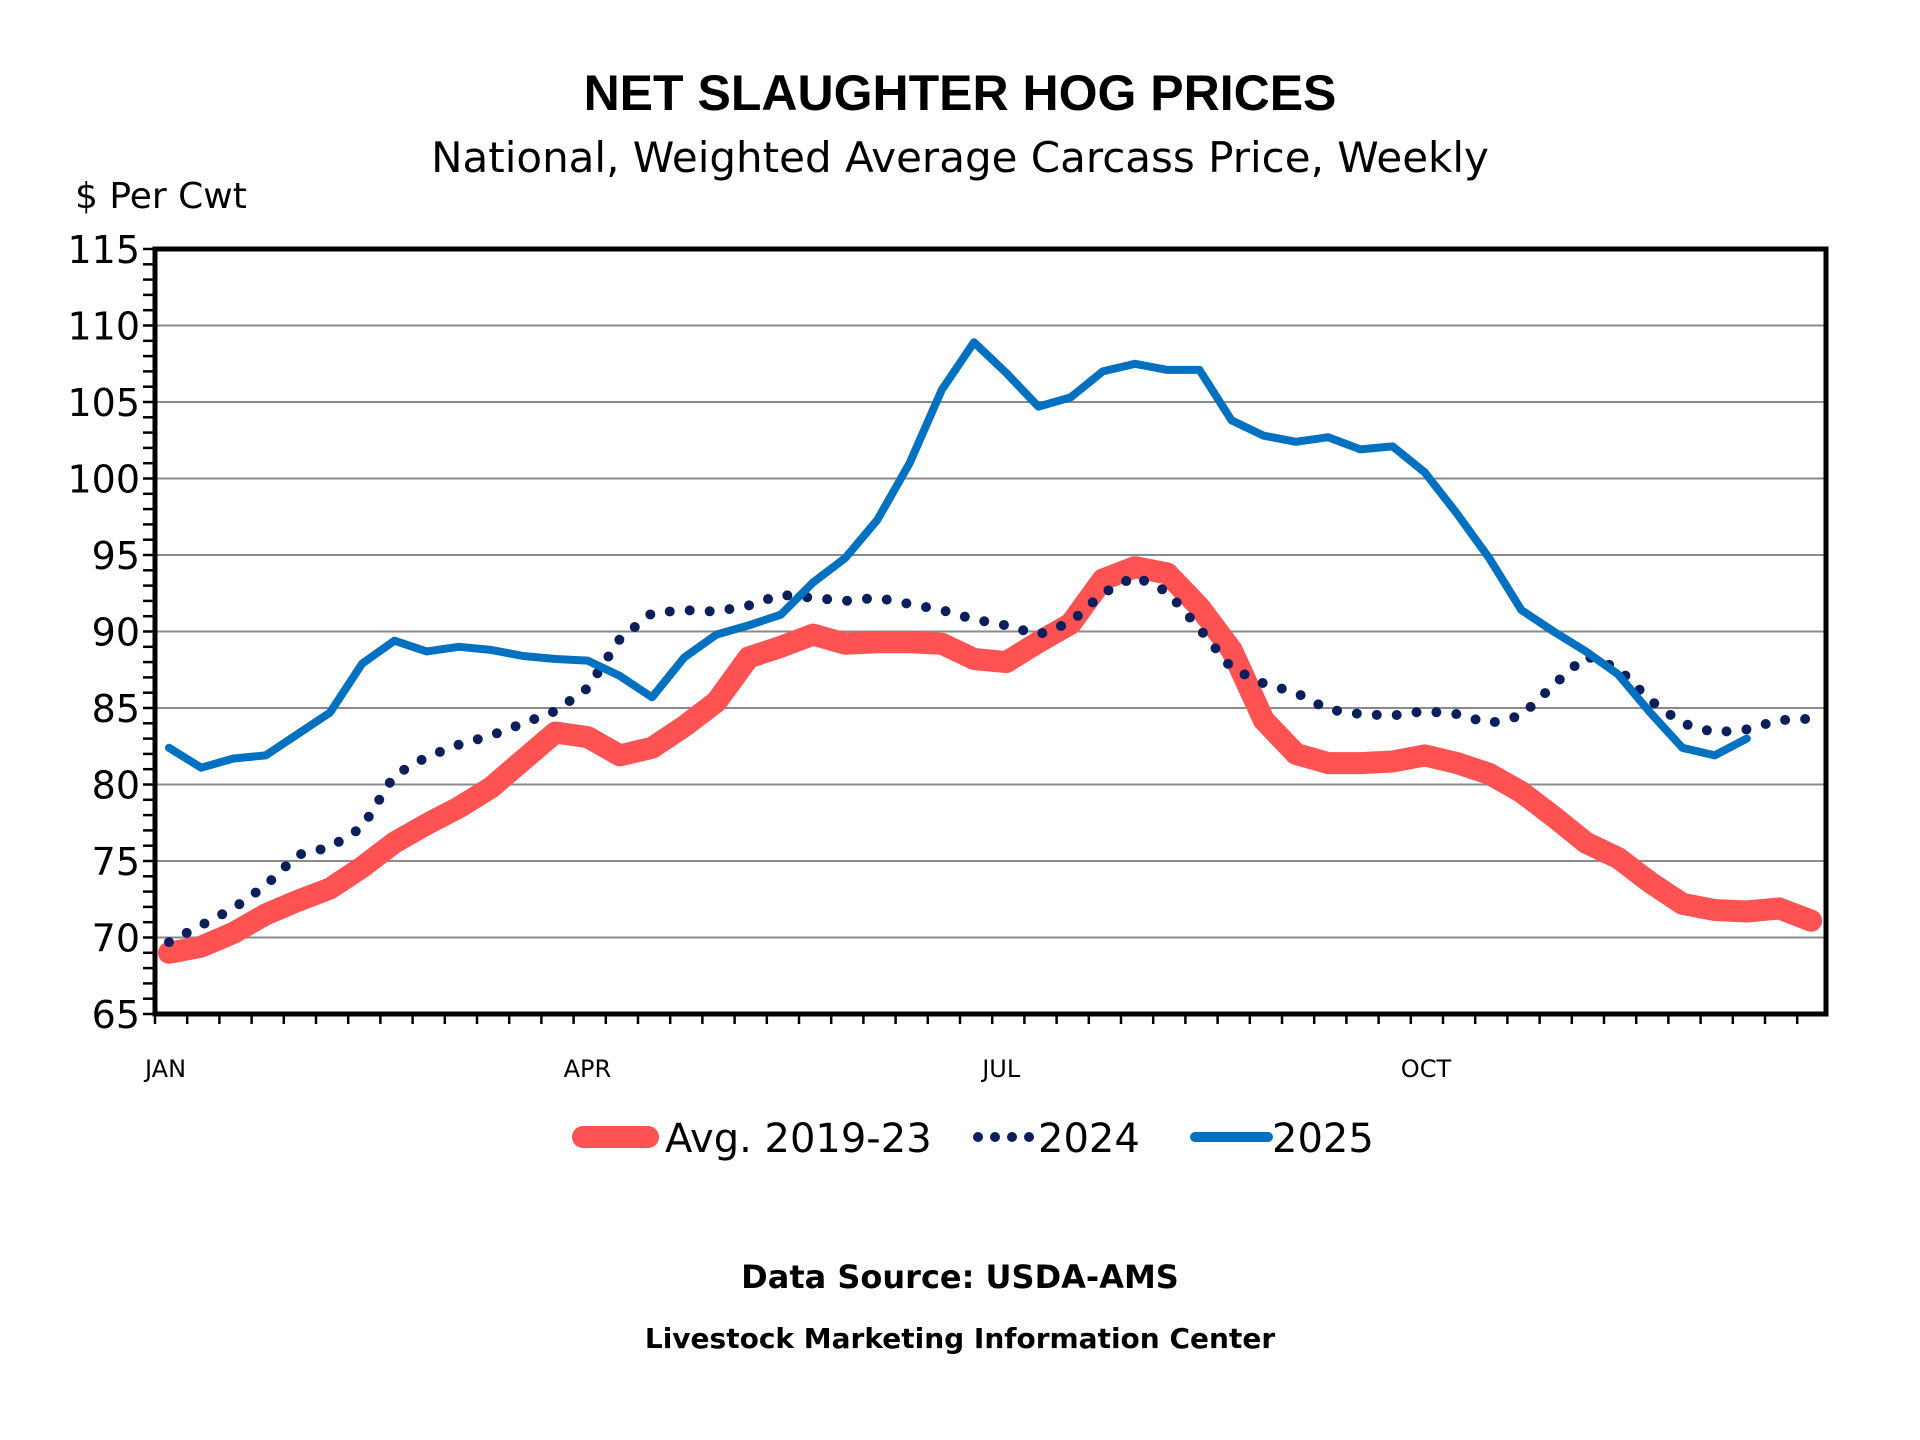 The width and height of the screenshot is (1920, 1440). What do you see at coordinates (1426, 1069) in the screenshot?
I see `x-tick-label: OCT` at bounding box center [1426, 1069].